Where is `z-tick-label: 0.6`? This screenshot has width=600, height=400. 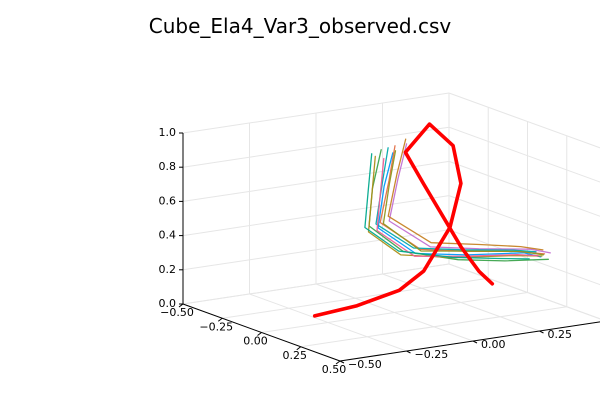 z-tick-label: 0.6 is located at coordinates (168, 200).